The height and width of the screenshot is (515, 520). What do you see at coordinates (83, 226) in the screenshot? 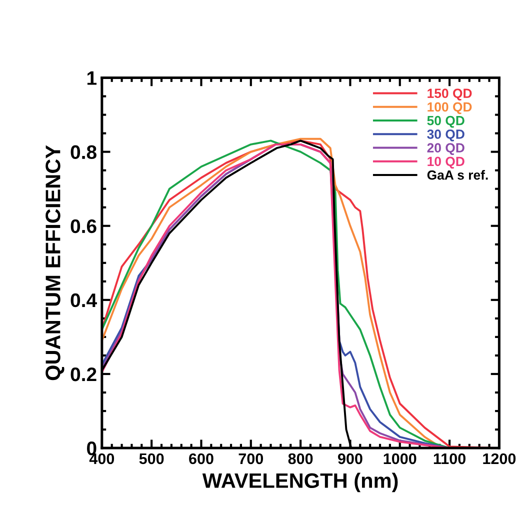
I see `y-tick-label: 0.6` at bounding box center [83, 226].